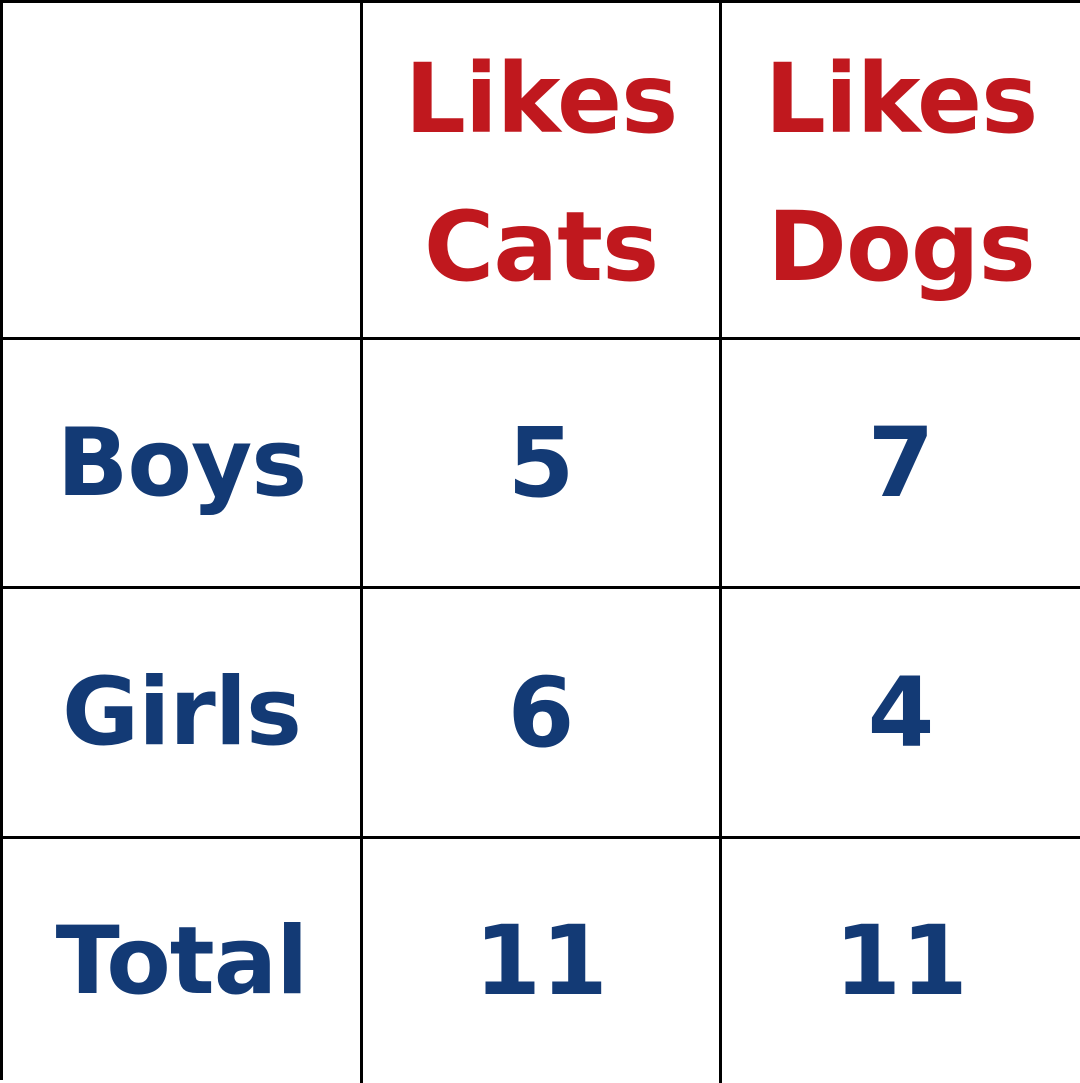  I want to click on table-cell-boys-cats: 5, so click(542, 464).